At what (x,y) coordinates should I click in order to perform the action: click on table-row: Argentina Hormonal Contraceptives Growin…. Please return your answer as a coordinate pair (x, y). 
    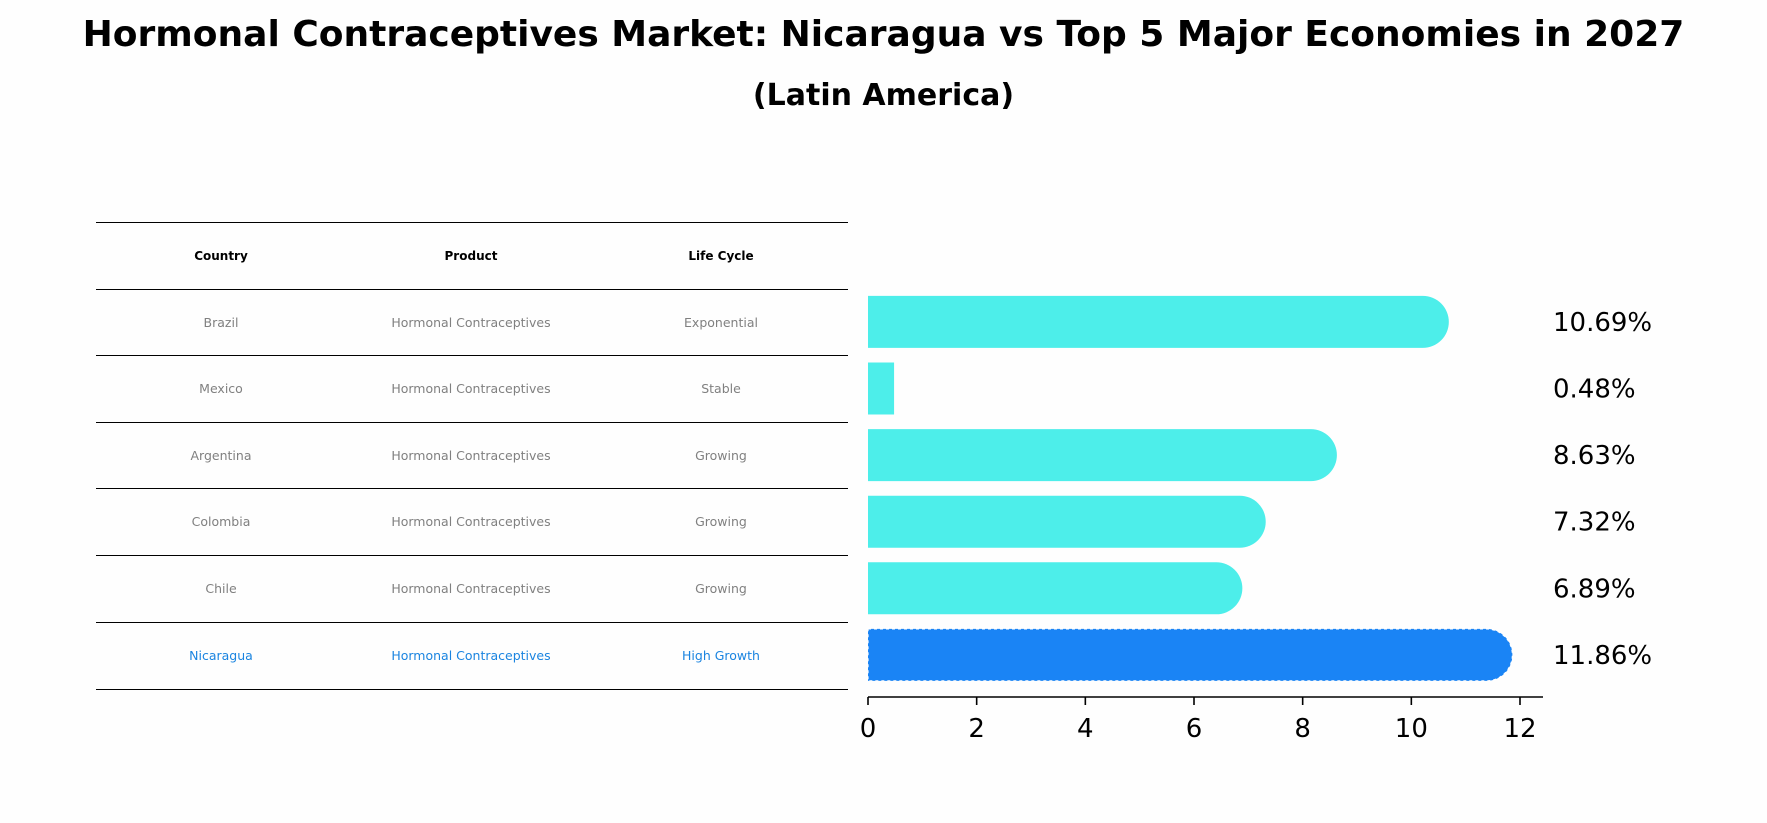
    Looking at the image, I should click on (472, 455).